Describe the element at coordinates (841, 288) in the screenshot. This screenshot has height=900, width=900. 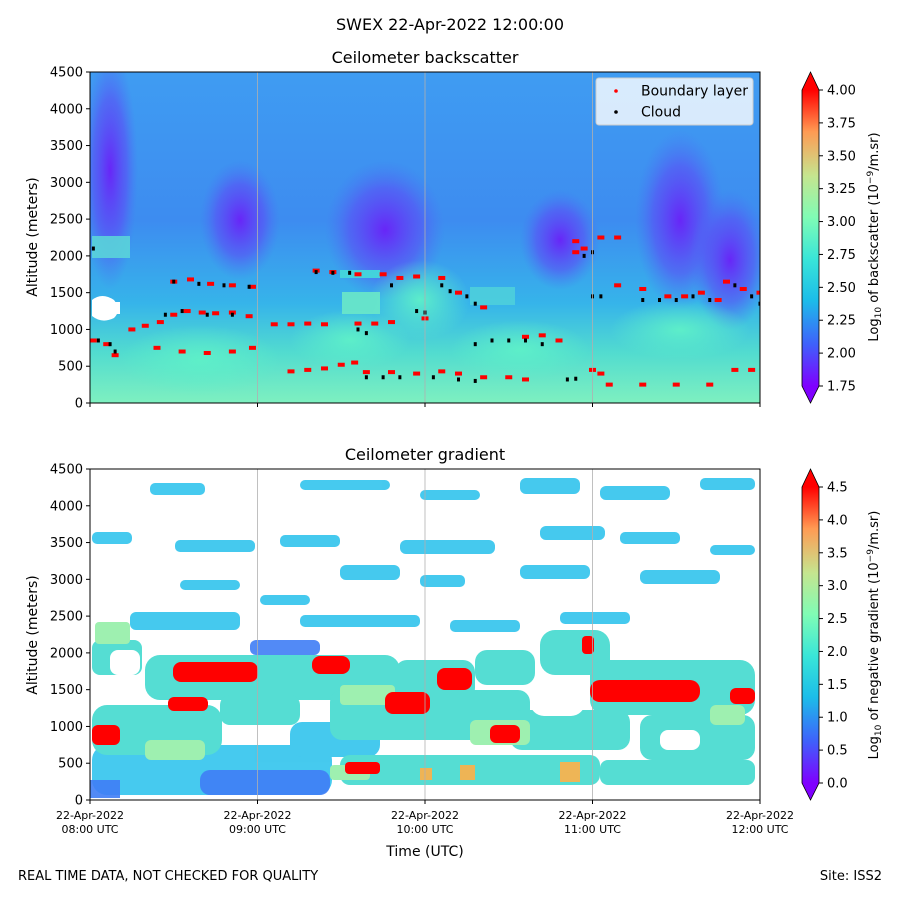
I see `colorbar-tick-label: 2.50` at that location.